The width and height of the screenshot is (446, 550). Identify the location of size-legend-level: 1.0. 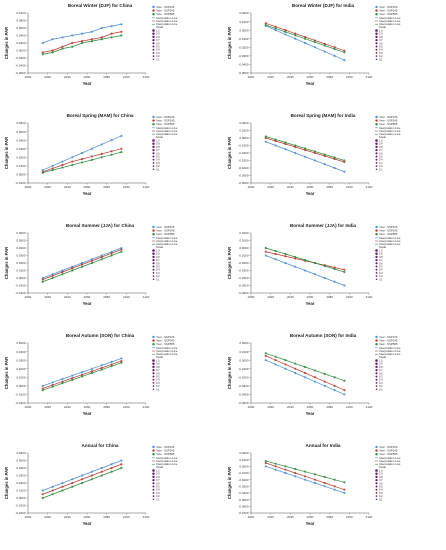
(158, 251).